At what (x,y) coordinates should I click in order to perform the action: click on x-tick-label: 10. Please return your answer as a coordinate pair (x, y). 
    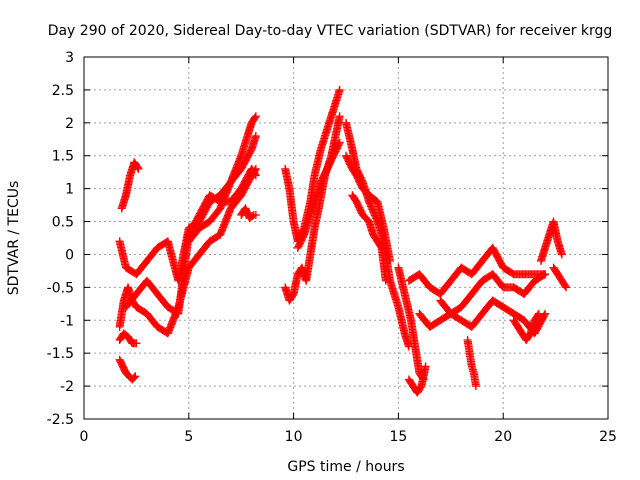
    Looking at the image, I should click on (294, 437).